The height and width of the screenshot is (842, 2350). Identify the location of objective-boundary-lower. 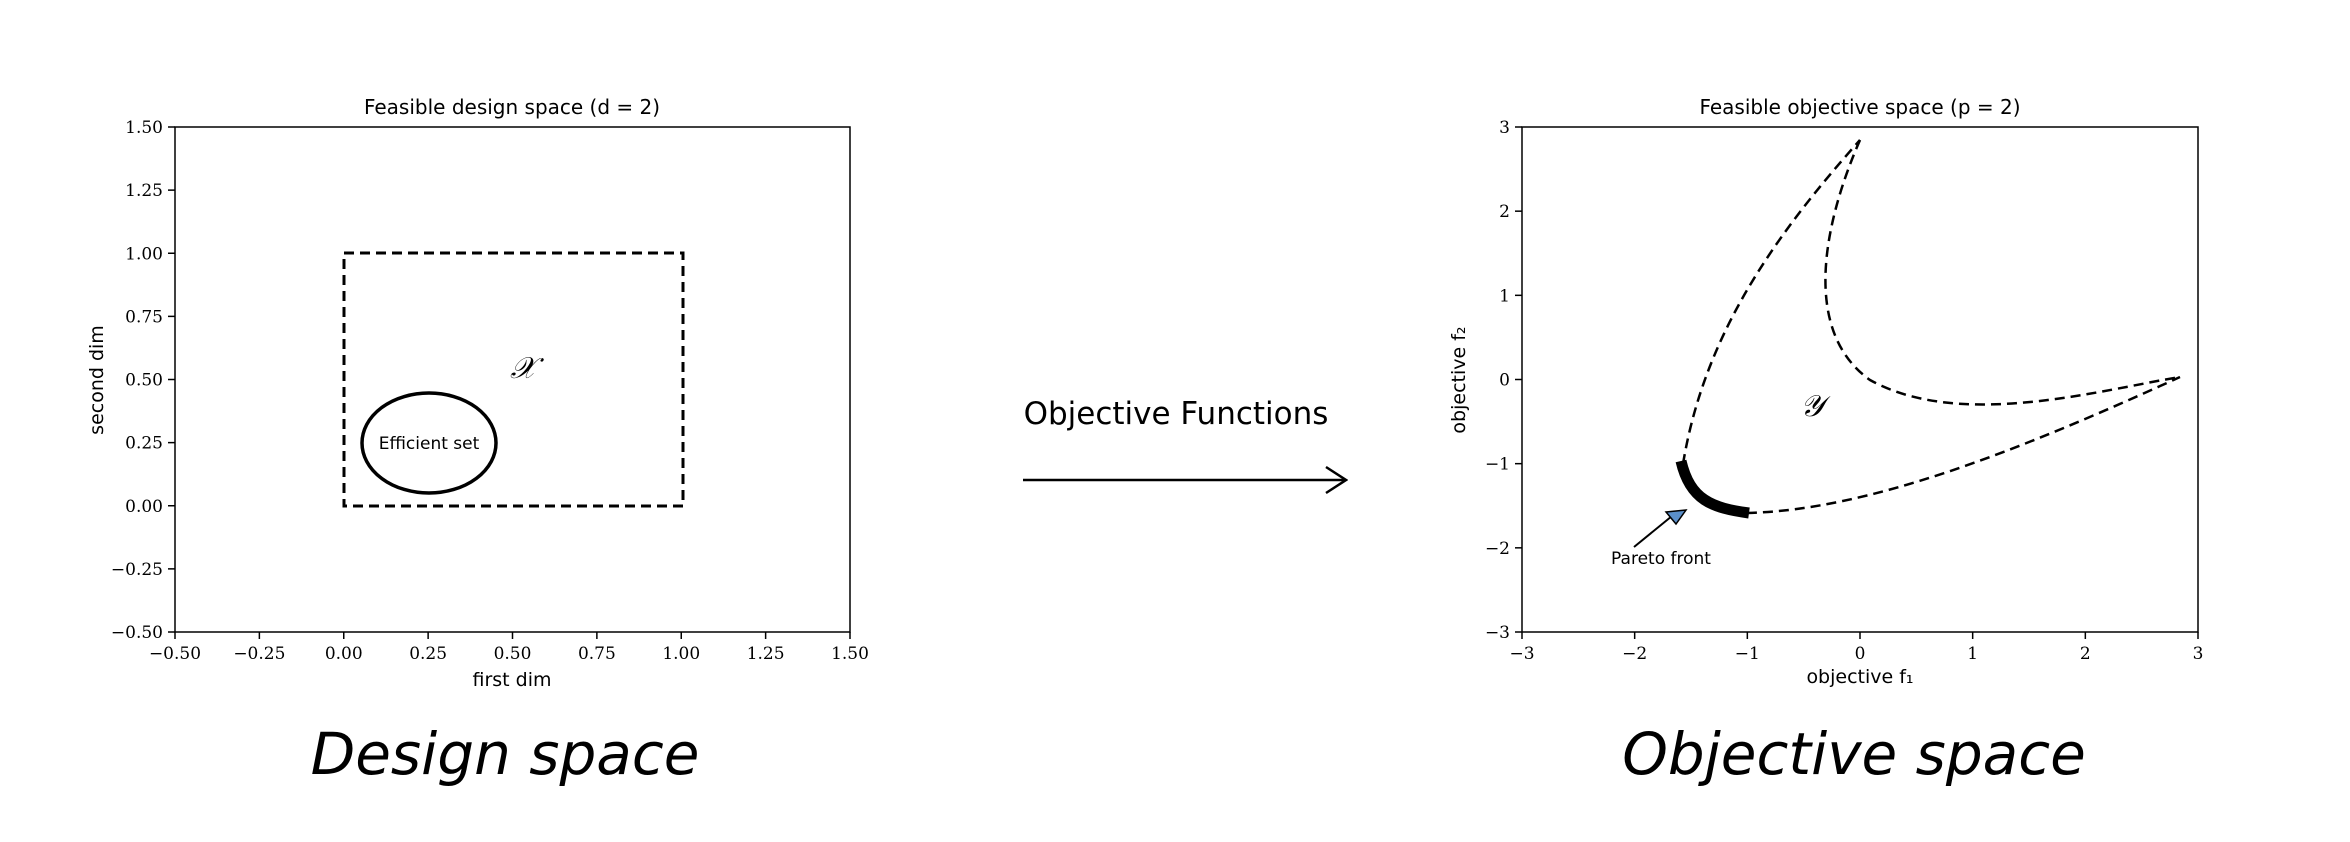
(1963, 445).